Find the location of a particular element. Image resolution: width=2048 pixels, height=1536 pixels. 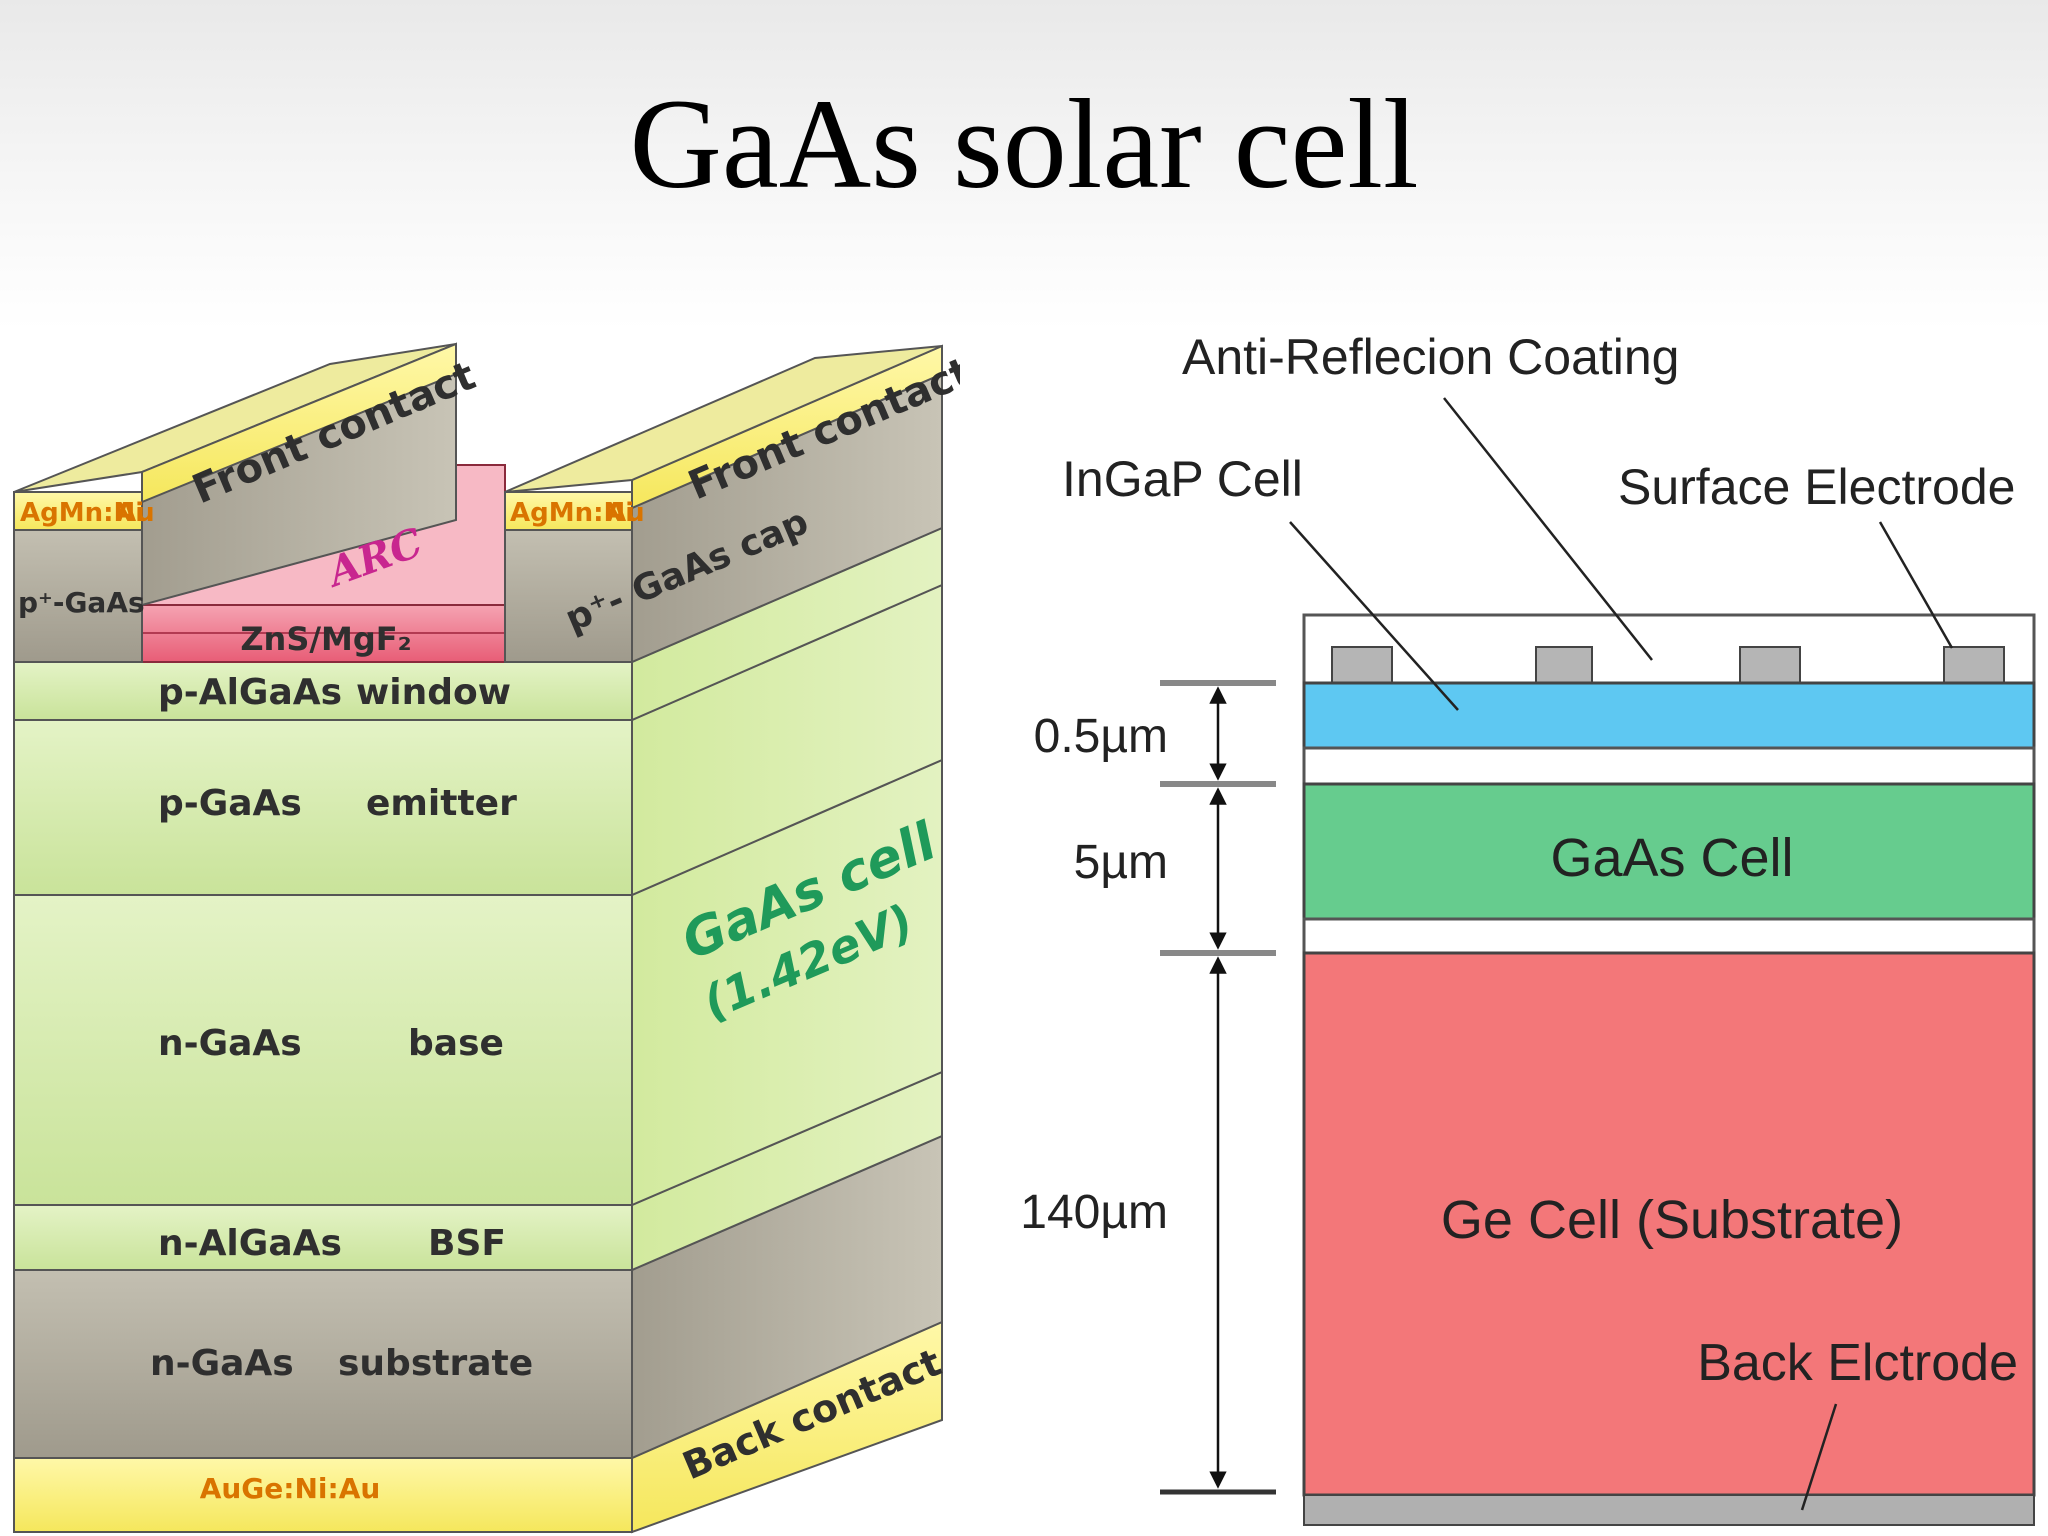

cap-left-label: p⁺-GaAs is located at coordinates (81, 602).